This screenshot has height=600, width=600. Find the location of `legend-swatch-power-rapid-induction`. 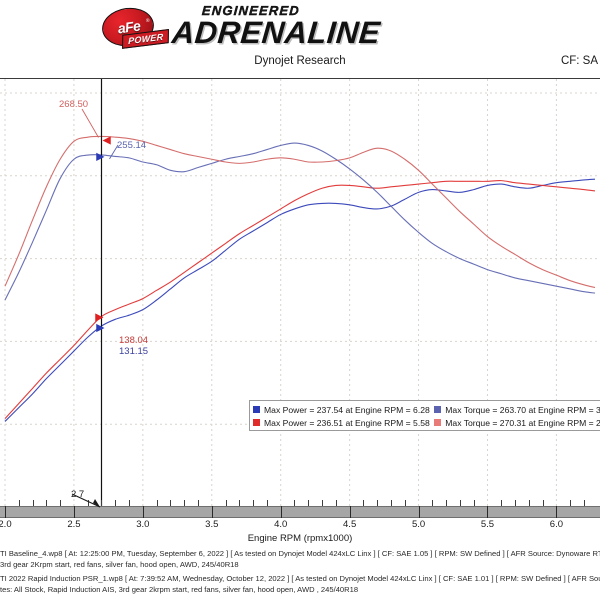

legend-swatch-power-rapid-induction is located at coordinates (256, 422).